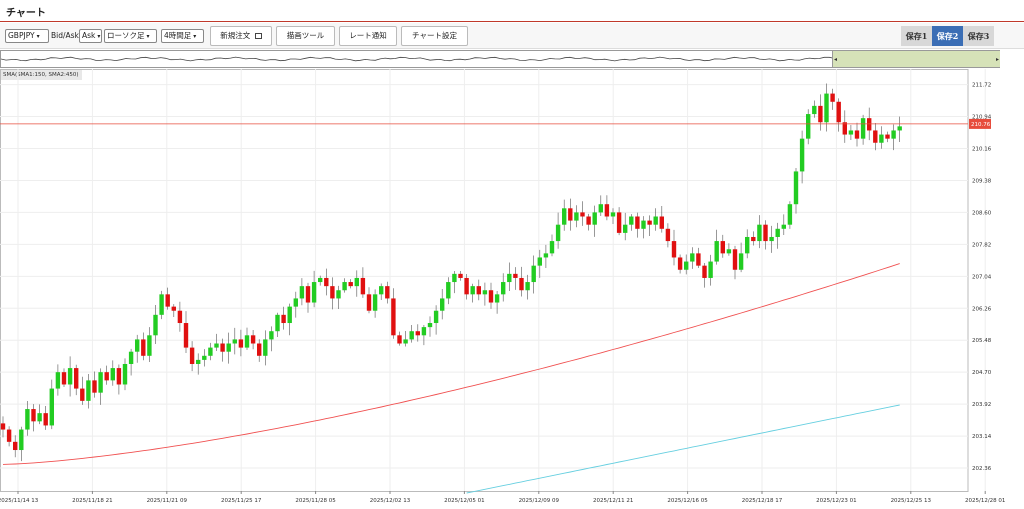 This screenshot has height=509, width=1024. What do you see at coordinates (981, 86) in the screenshot?
I see `y-tick-label: 211.72` at bounding box center [981, 86].